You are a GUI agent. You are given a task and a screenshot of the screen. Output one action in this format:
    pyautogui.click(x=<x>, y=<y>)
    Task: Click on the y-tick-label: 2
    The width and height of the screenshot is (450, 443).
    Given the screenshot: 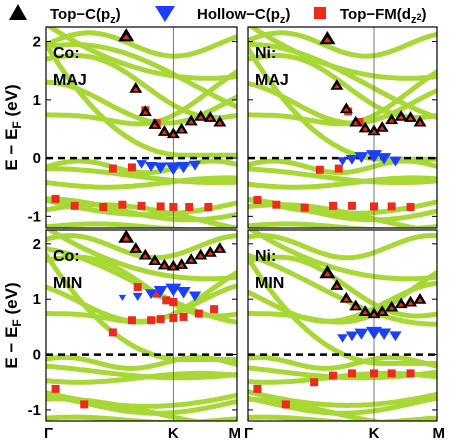 What is the action you would take?
    pyautogui.click(x=37, y=42)
    